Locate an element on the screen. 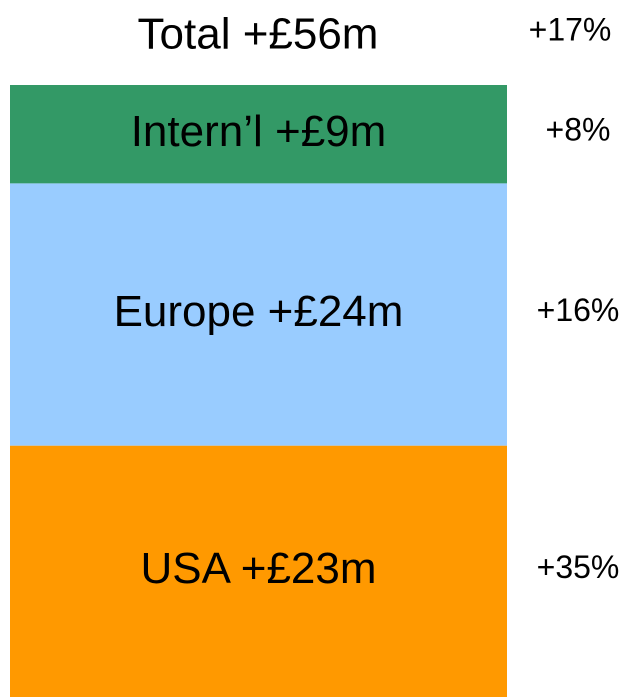 Image resolution: width=635 pixels, height=697 pixels. total-label: Total +£56m is located at coordinates (258, 34).